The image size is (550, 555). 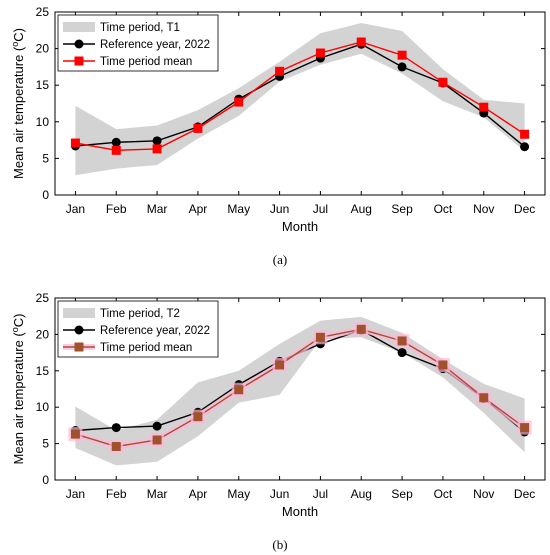 What do you see at coordinates (140, 314) in the screenshot?
I see `legend-label-band: Time period, T2` at bounding box center [140, 314].